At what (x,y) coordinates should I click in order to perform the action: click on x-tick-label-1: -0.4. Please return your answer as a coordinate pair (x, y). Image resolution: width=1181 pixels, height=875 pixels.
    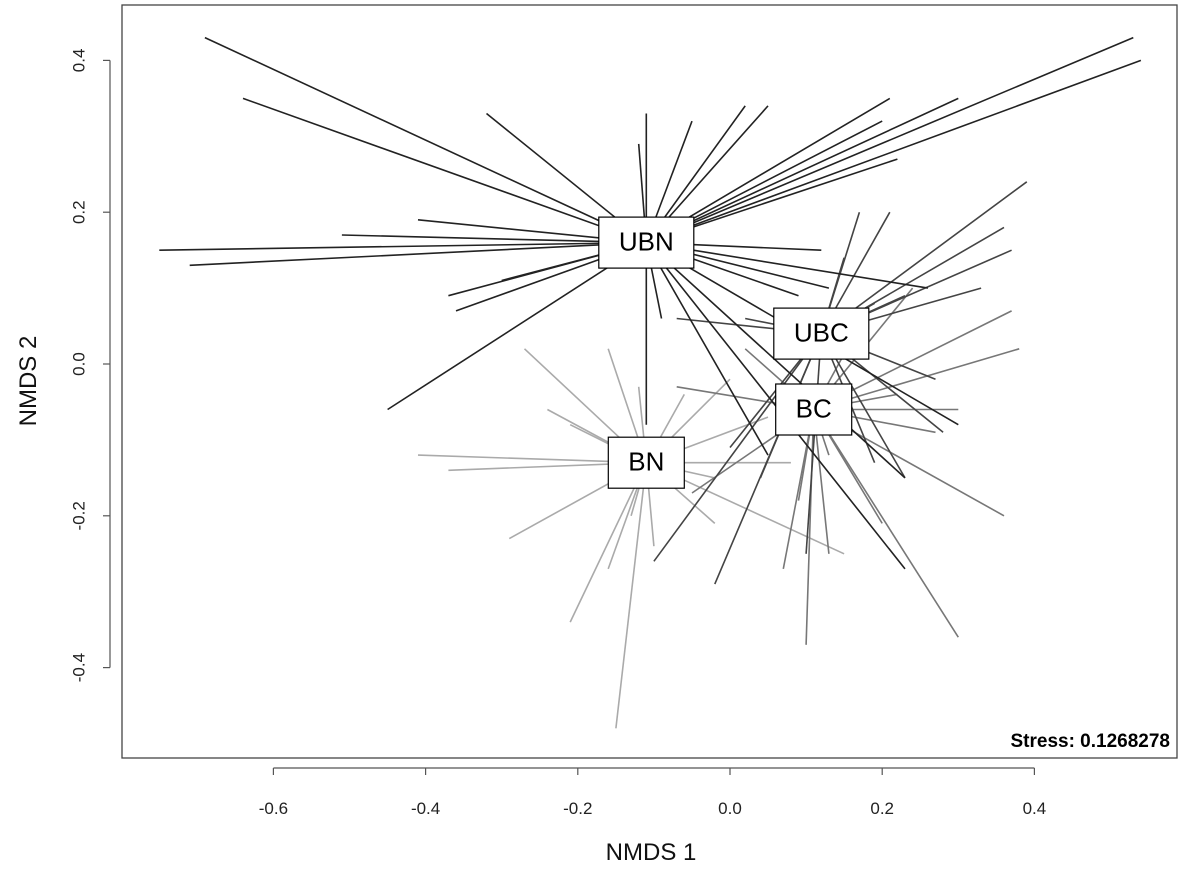
    Looking at the image, I should click on (425, 808).